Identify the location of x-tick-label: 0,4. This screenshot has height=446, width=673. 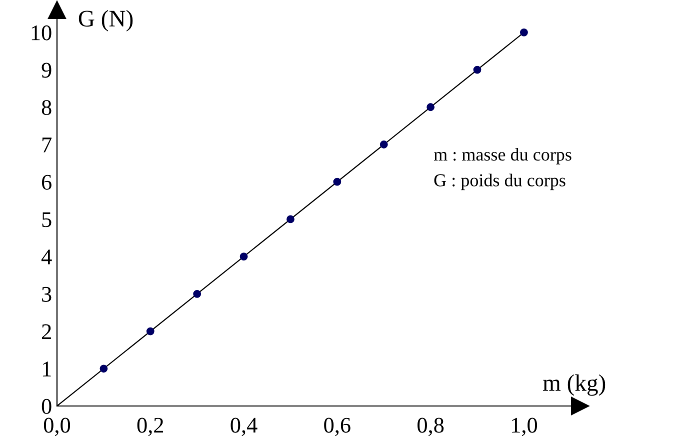
(244, 427).